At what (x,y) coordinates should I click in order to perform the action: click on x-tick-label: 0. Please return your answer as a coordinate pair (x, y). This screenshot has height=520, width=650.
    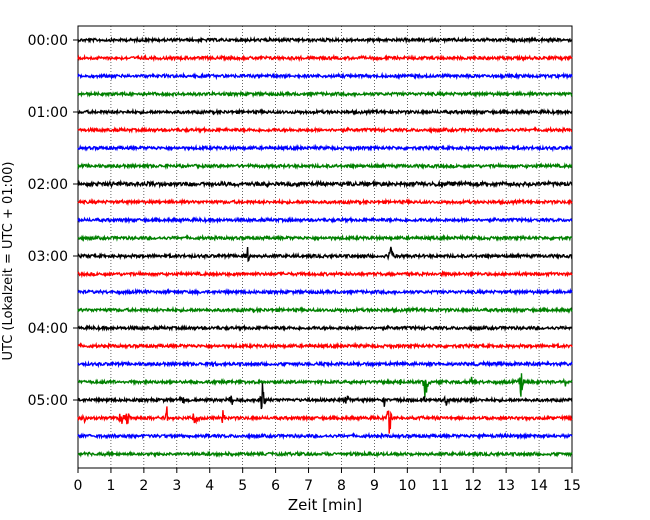
    Looking at the image, I should click on (78, 486).